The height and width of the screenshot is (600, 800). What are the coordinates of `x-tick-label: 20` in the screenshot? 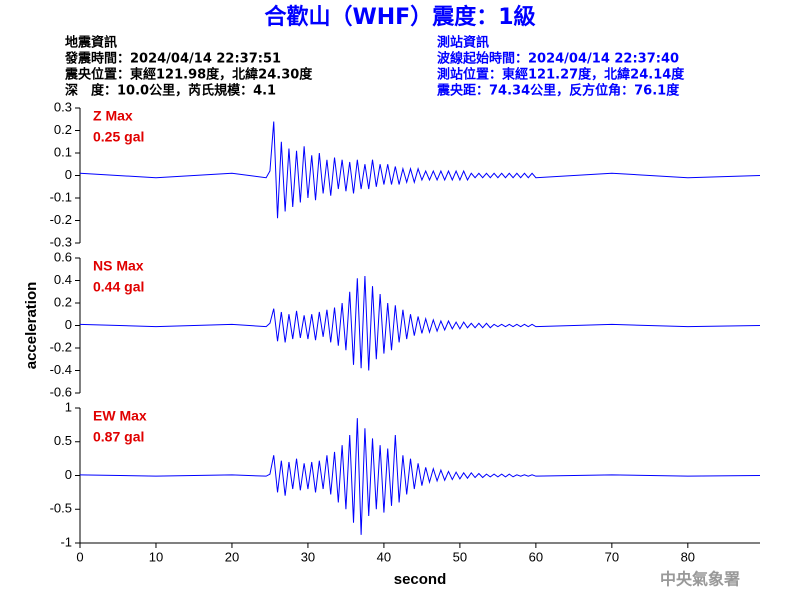 It's located at (232, 556).